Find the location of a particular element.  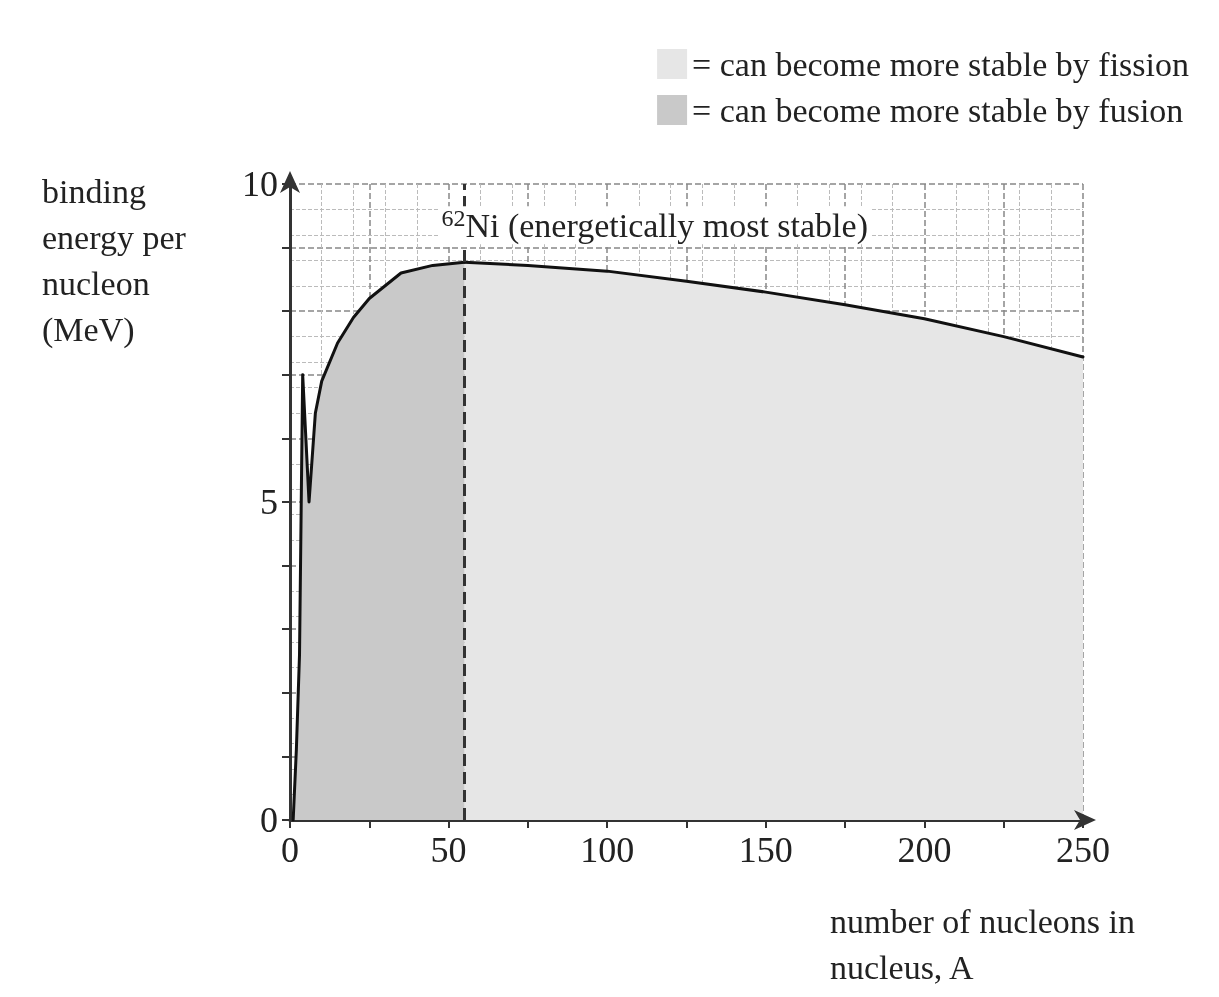

x-tick-label: 200 is located at coordinates (924, 850).